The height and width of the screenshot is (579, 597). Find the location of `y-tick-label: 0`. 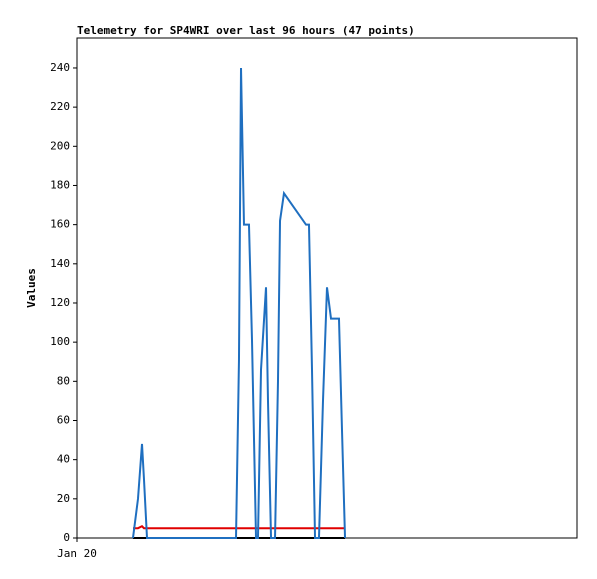

y-tick-label: 0 is located at coordinates (66, 537).